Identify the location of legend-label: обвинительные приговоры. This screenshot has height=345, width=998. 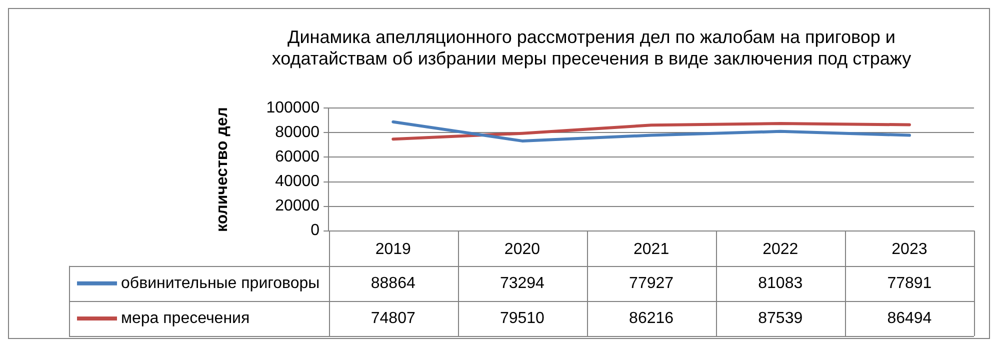
(220, 283).